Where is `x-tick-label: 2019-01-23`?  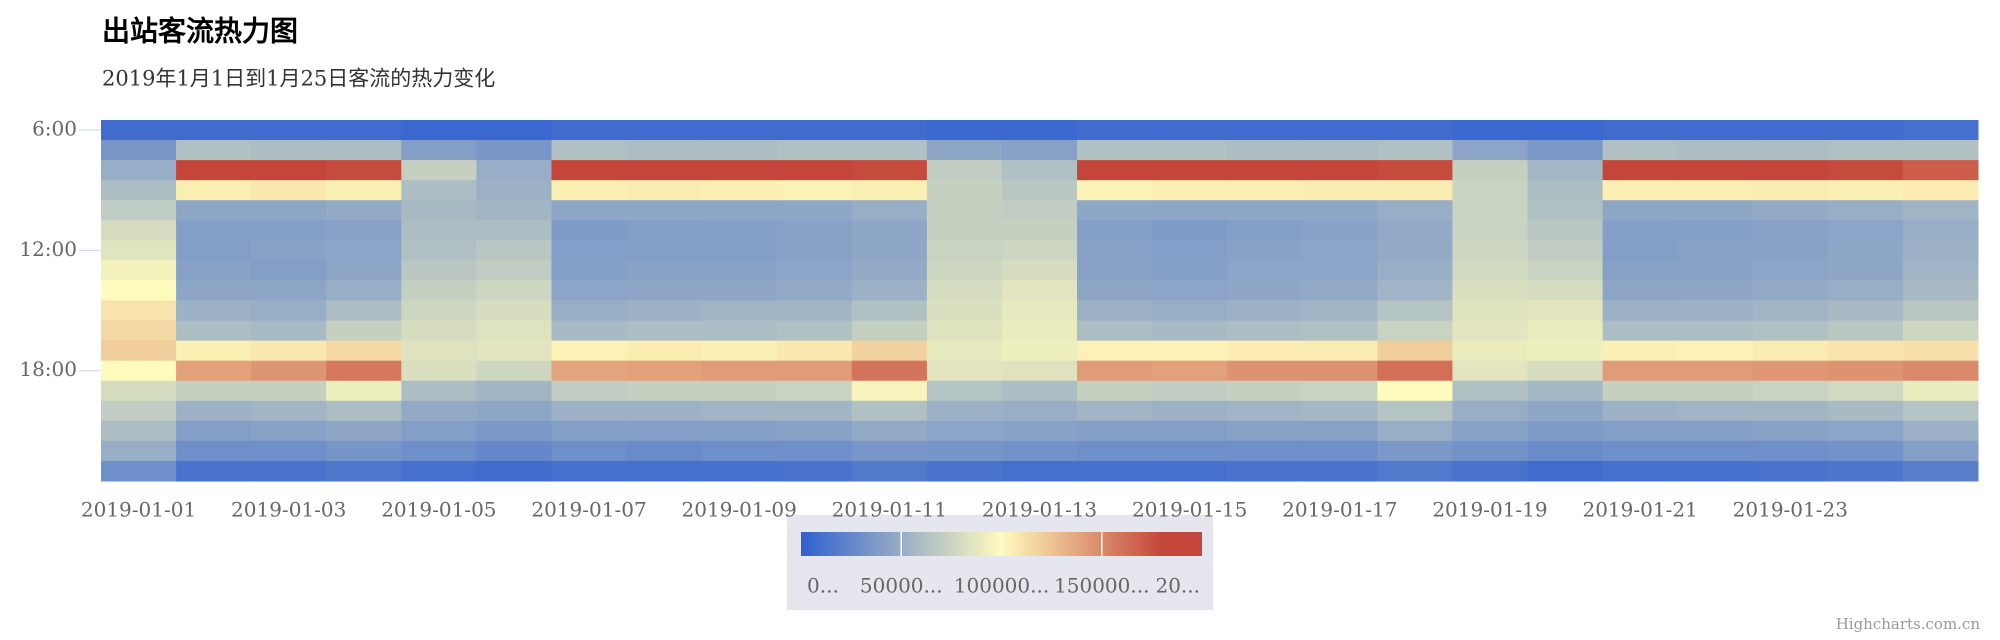 x-tick-label: 2019-01-23 is located at coordinates (1790, 510).